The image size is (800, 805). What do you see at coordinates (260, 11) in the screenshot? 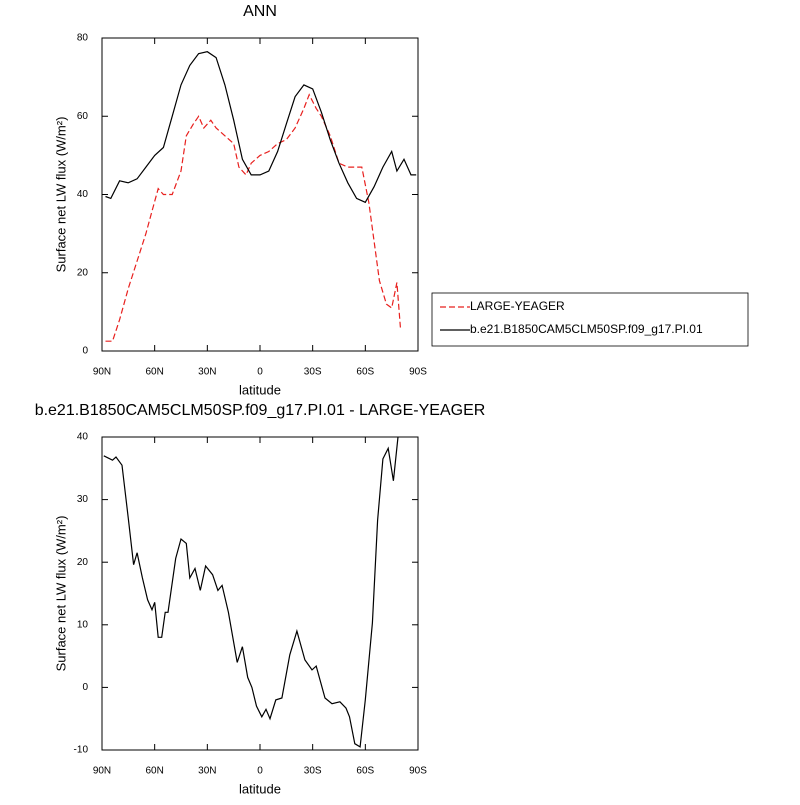
I see `chart-title: ANN` at bounding box center [260, 11].